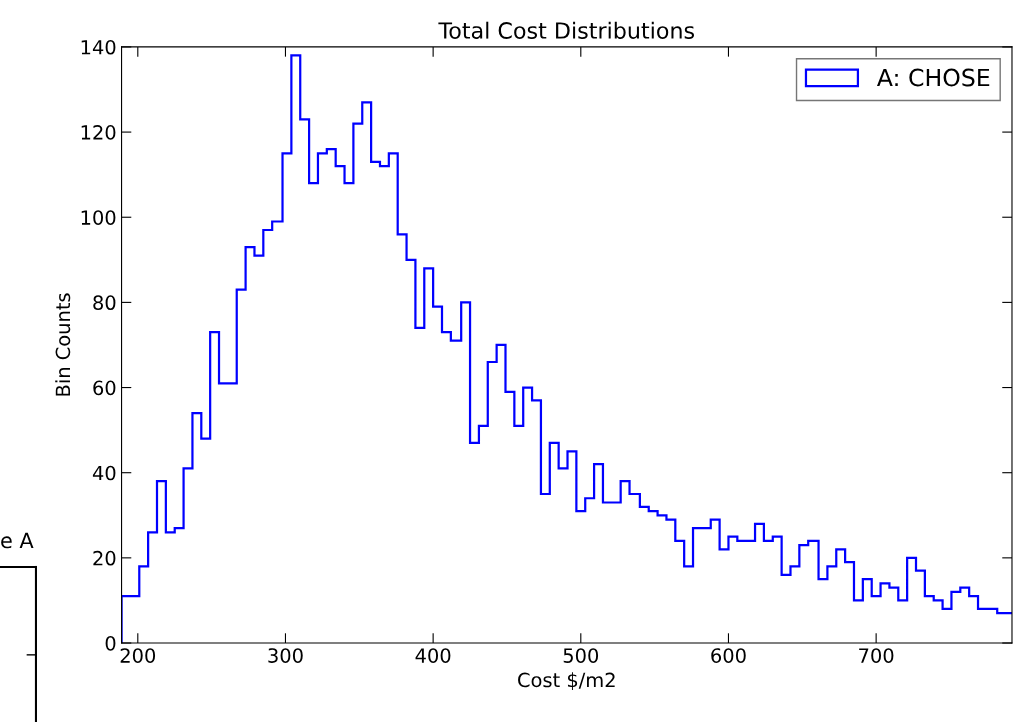 The height and width of the screenshot is (722, 1013). I want to click on y-tick-label: 20, so click(104, 558).